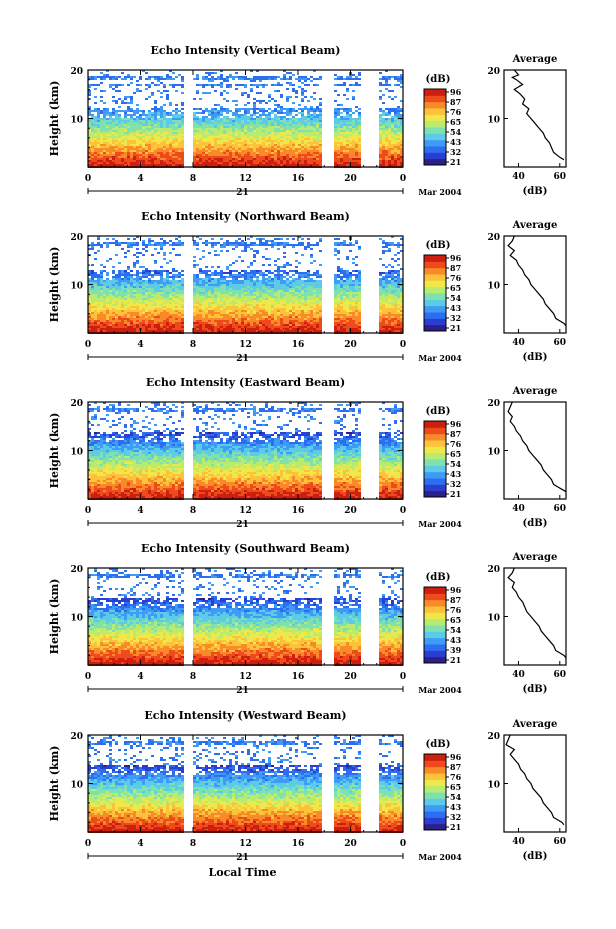 Image resolution: width=616 pixels, height=929 pixels. Describe the element at coordinates (245, 216) in the screenshot. I see `panel-title: Echo Intensity (Northward Beam)` at that location.